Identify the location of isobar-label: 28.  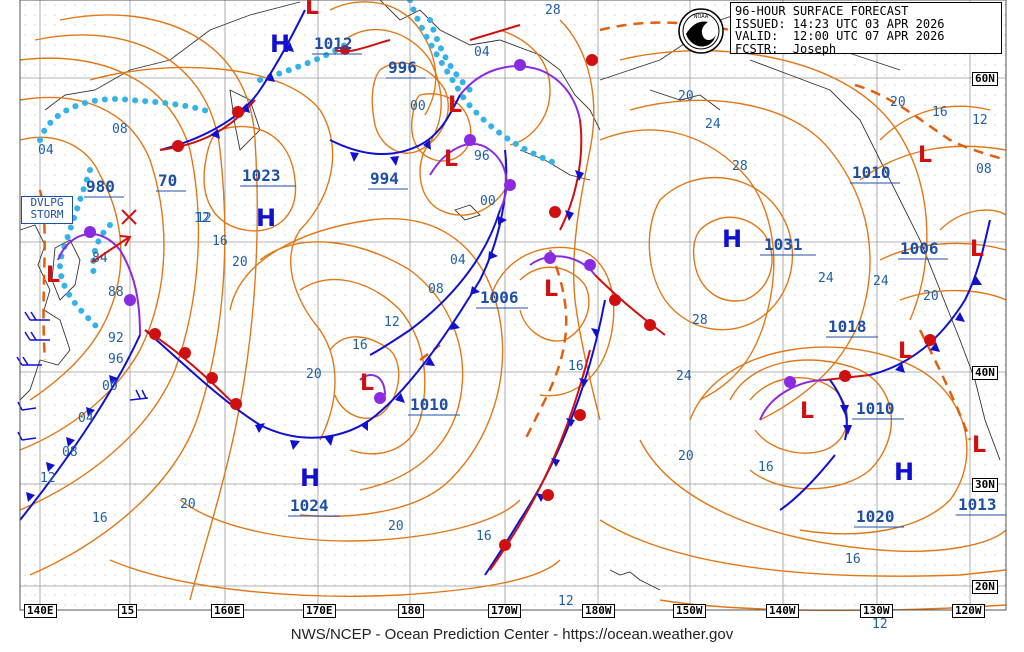
(700, 320).